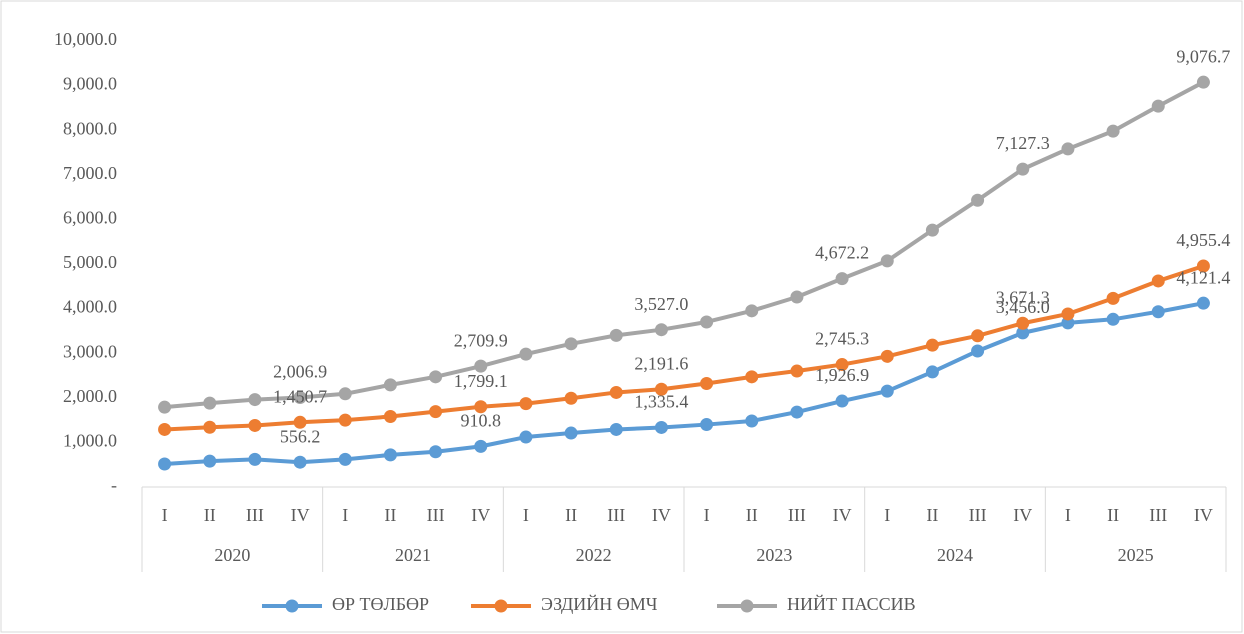 This screenshot has width=1244, height=634. Describe the element at coordinates (1203, 56) in the screenshot. I see `data-label: 9,076.7` at that location.